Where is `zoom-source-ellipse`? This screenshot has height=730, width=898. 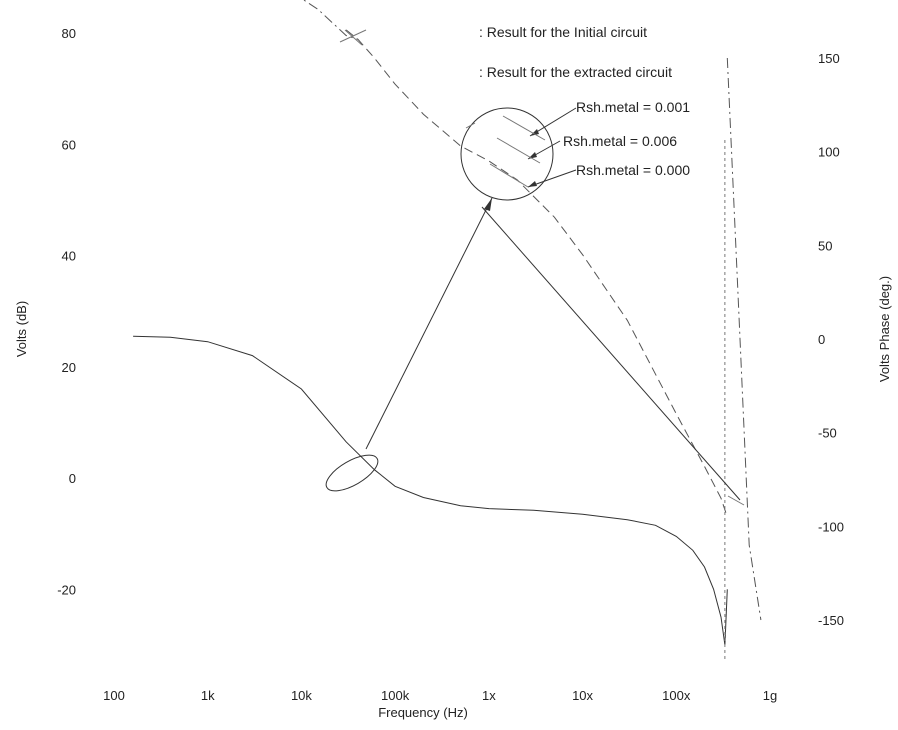 zoom-source-ellipse is located at coordinates (352, 473).